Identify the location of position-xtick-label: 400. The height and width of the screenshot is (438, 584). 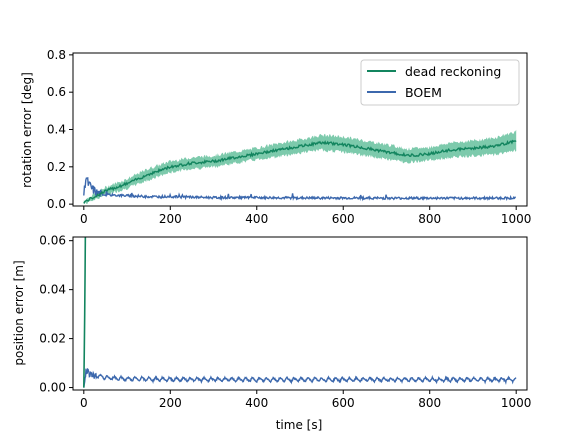
(256, 403).